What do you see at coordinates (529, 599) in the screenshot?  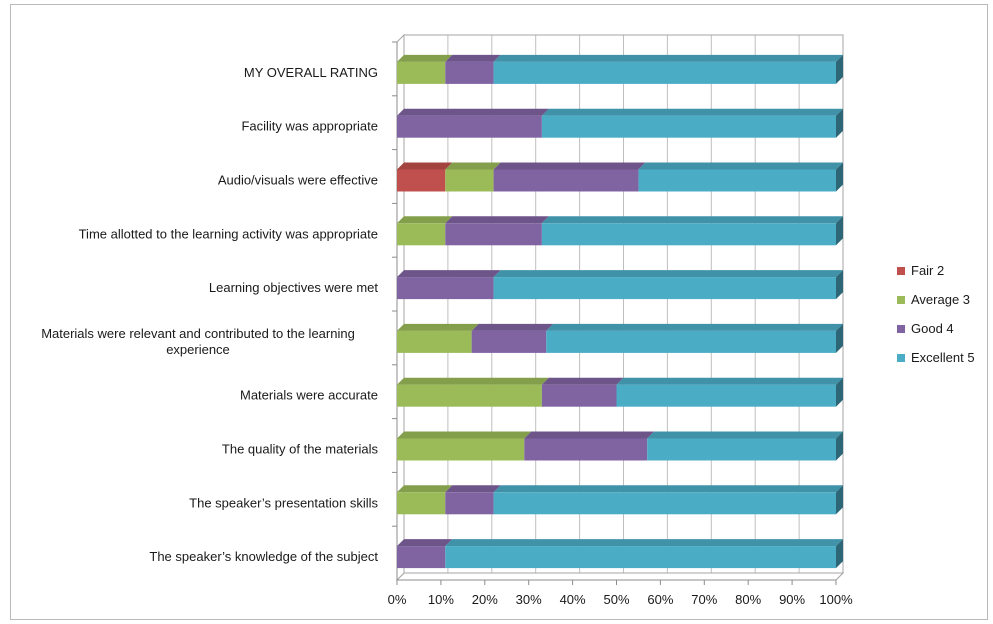 I see `x-tick-label: 30%` at bounding box center [529, 599].